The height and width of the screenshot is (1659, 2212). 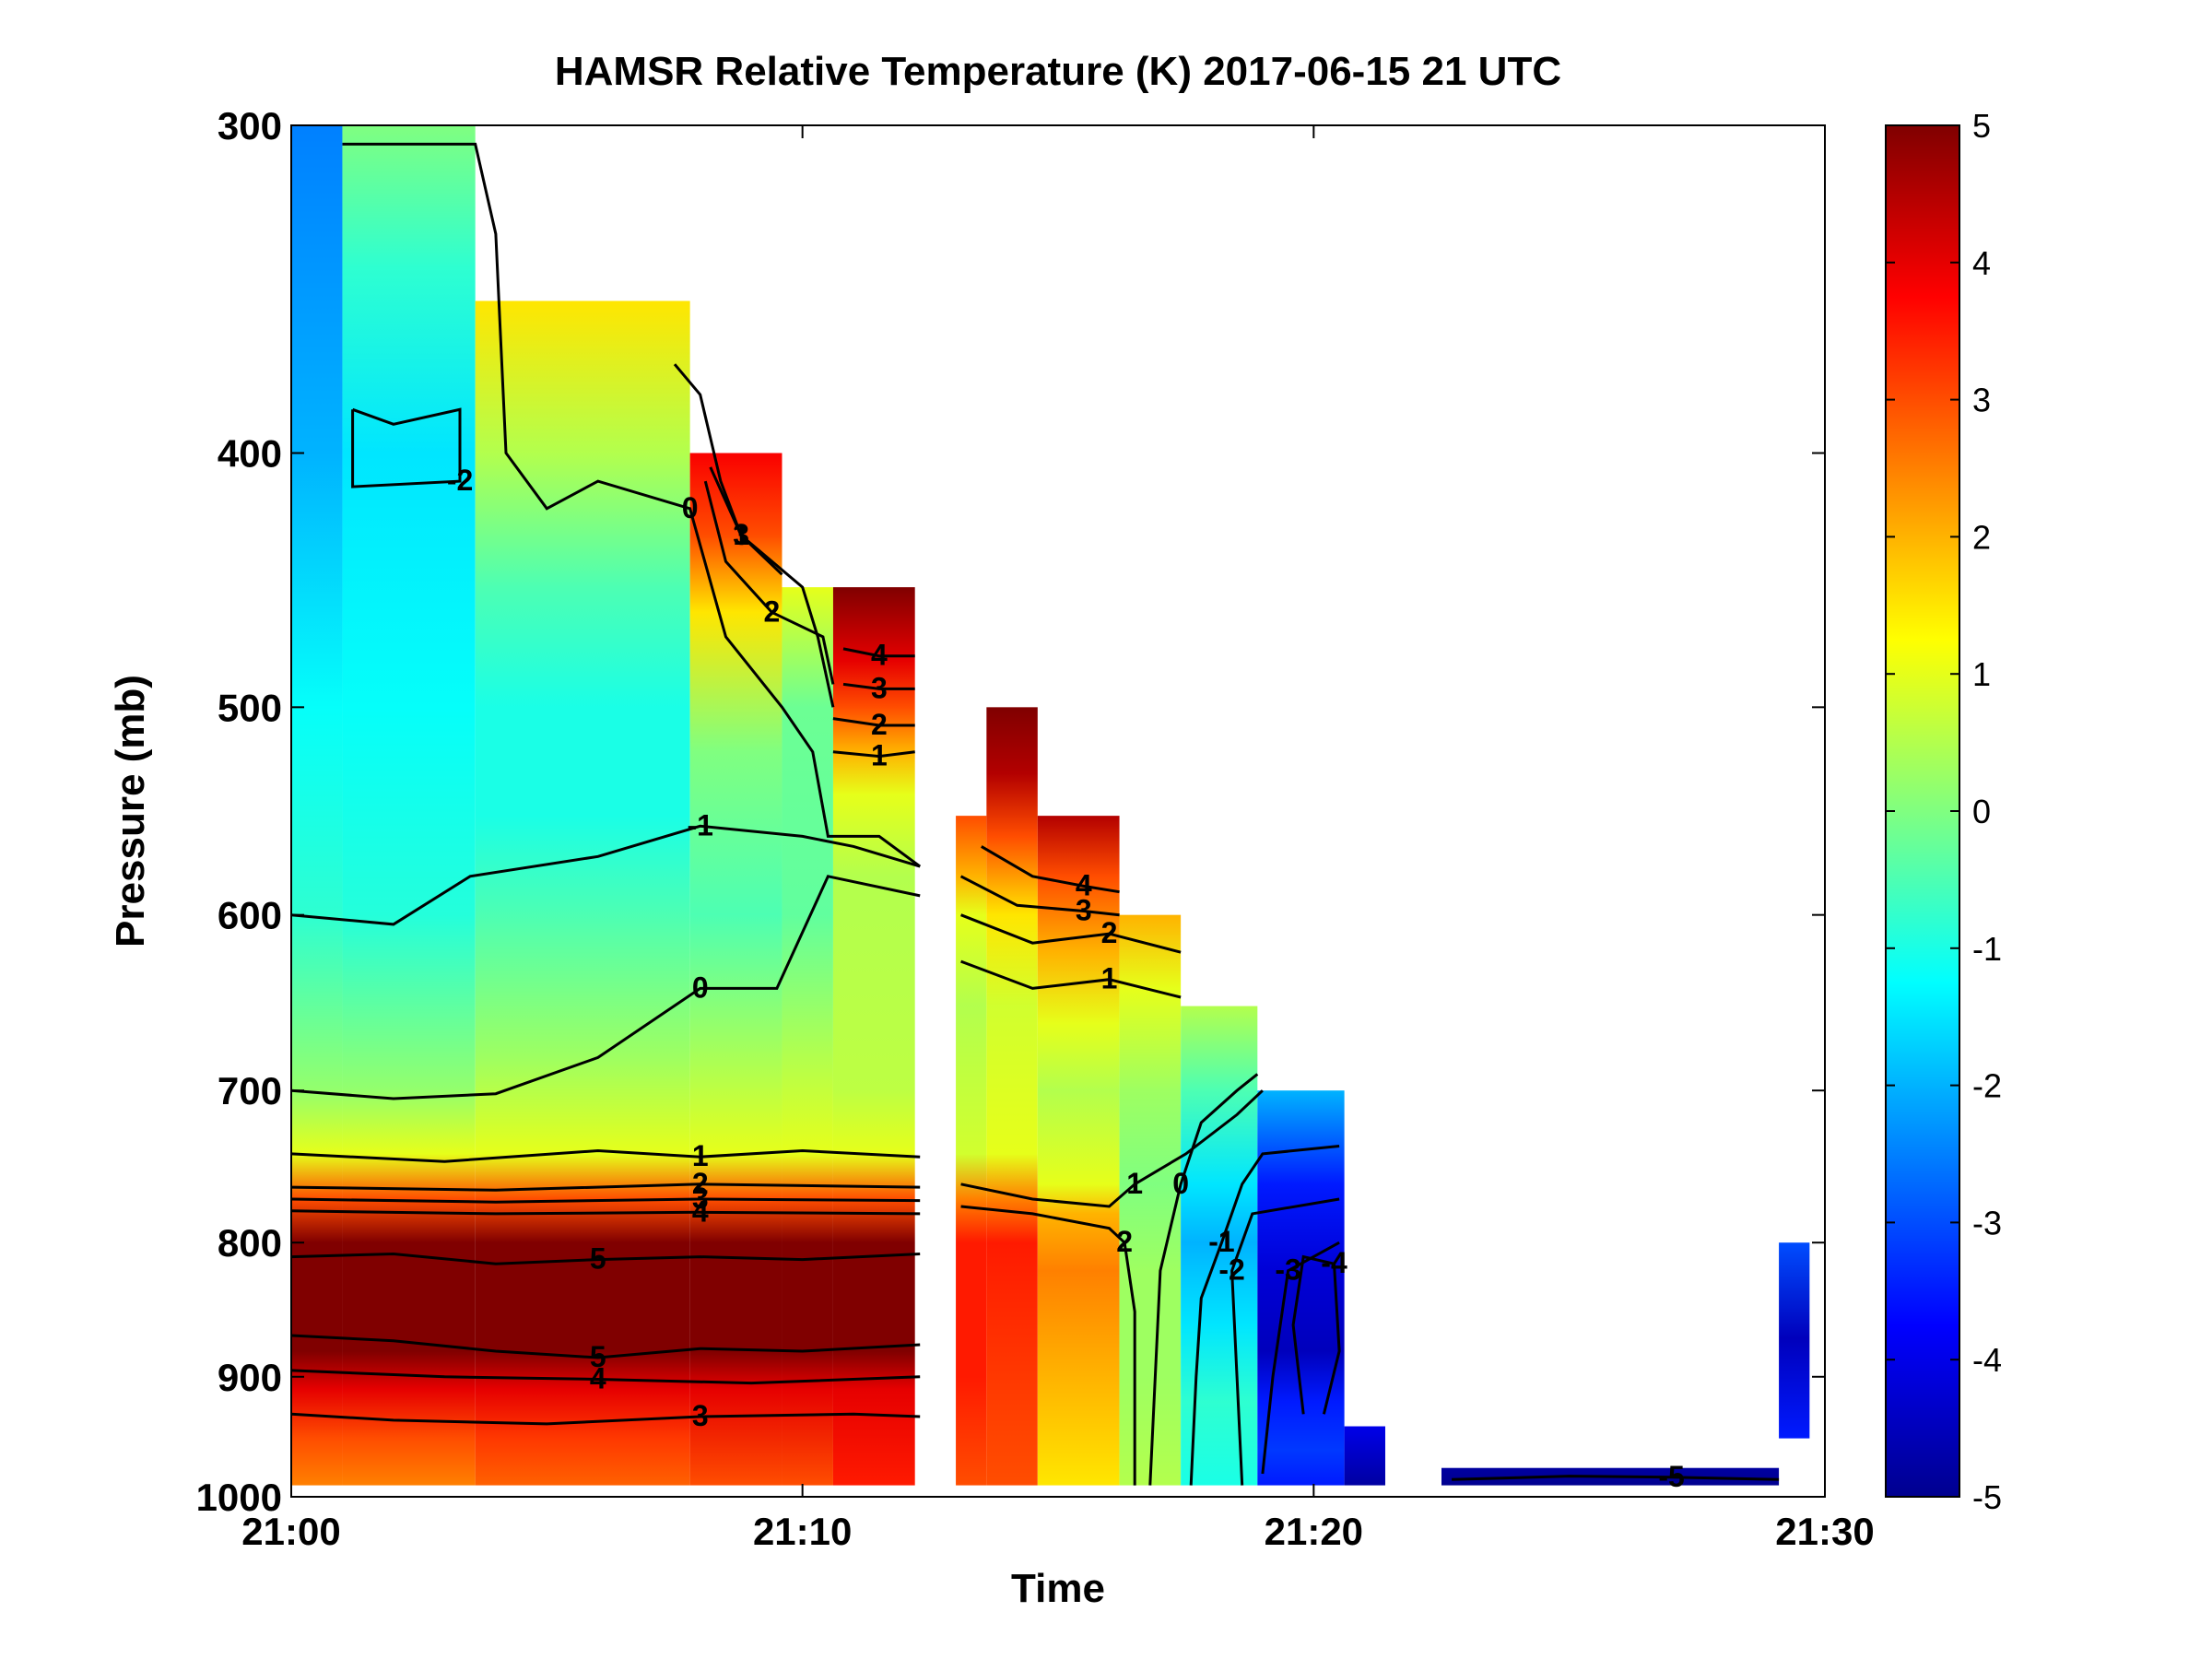 What do you see at coordinates (1058, 1588) in the screenshot?
I see `x-axis-label: Time` at bounding box center [1058, 1588].